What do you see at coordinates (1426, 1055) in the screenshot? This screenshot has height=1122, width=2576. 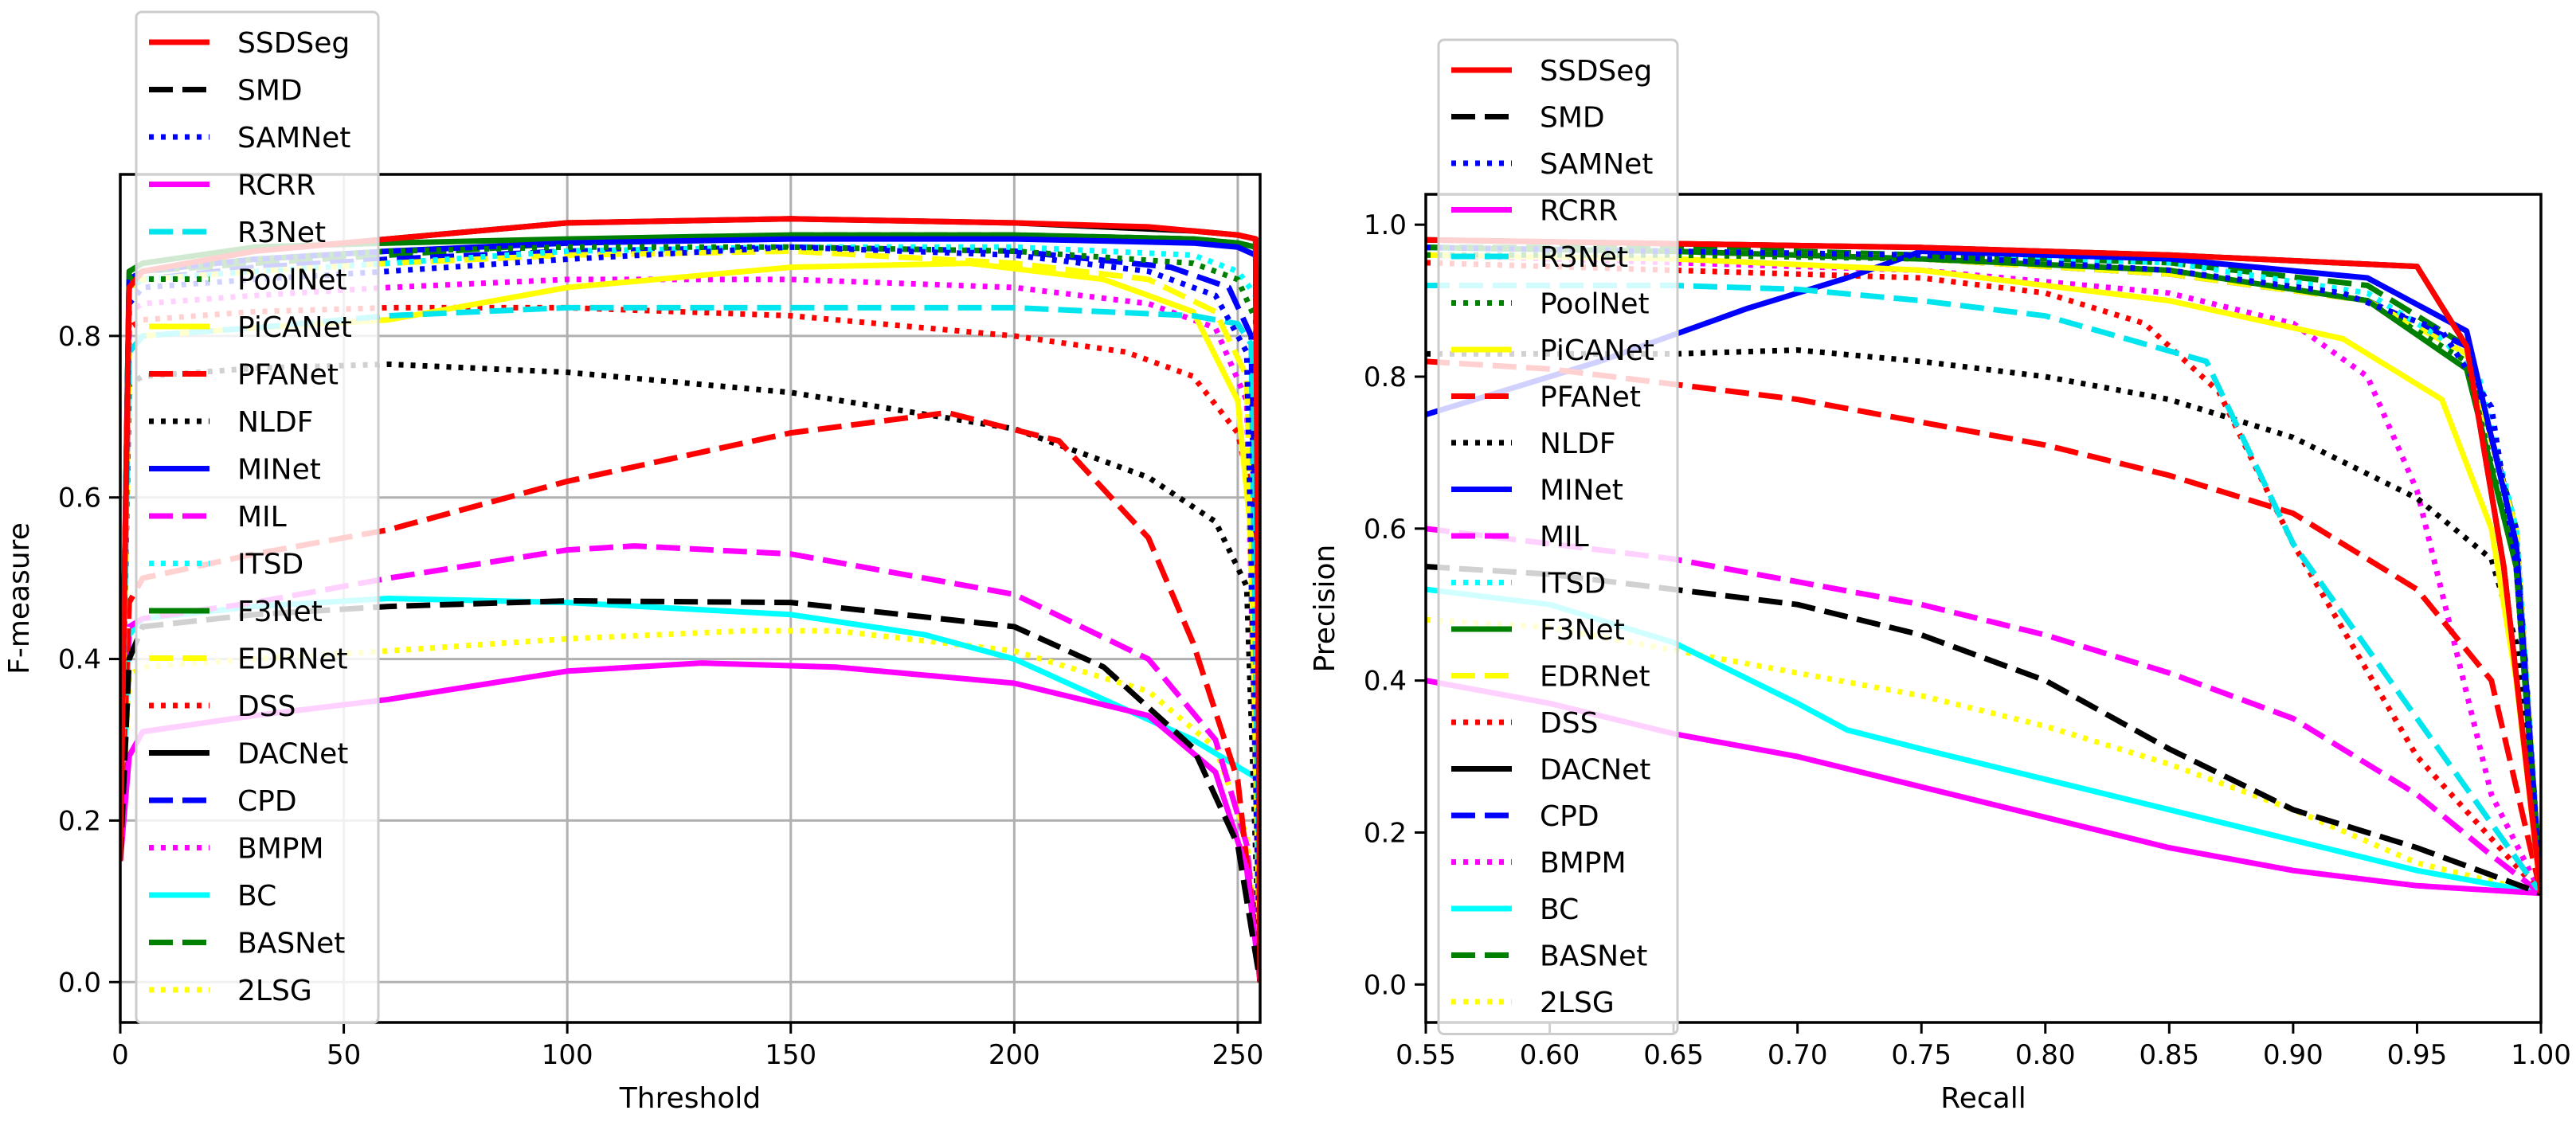 I see `x-tick-label: 0.55` at bounding box center [1426, 1055].